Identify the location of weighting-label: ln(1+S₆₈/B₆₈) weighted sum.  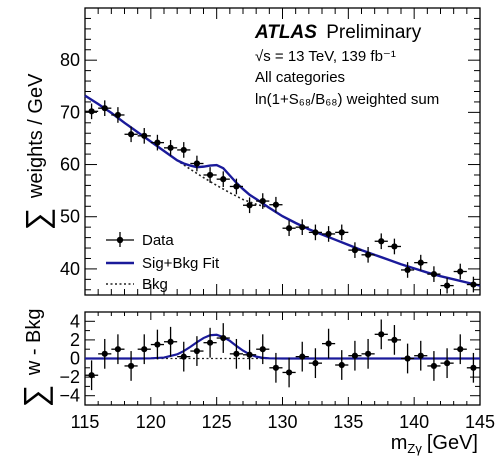
(347, 99).